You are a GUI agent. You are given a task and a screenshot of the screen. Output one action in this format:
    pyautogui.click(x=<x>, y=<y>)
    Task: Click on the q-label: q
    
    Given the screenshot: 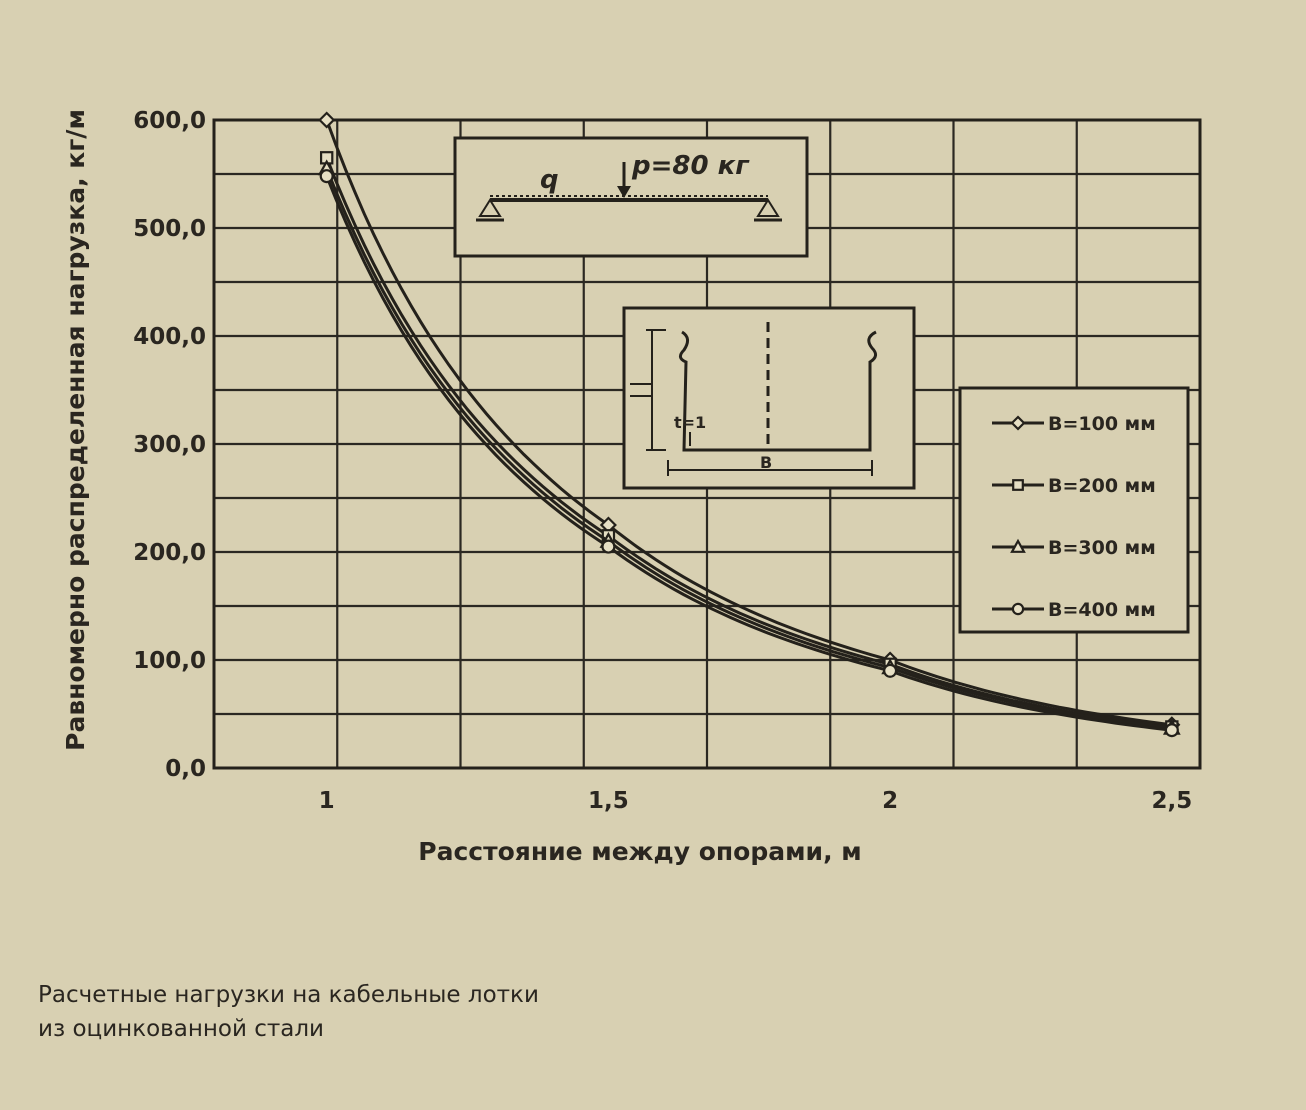 What is the action you would take?
    pyautogui.click(x=549, y=180)
    